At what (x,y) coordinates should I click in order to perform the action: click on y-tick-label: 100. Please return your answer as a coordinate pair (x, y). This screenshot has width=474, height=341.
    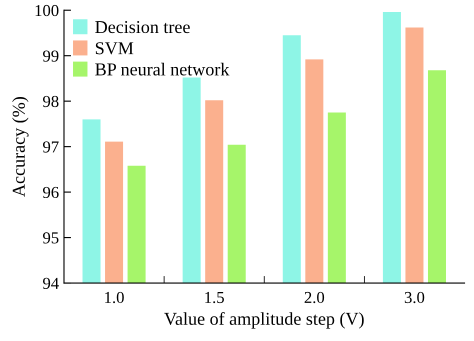
    Looking at the image, I should click on (47, 10).